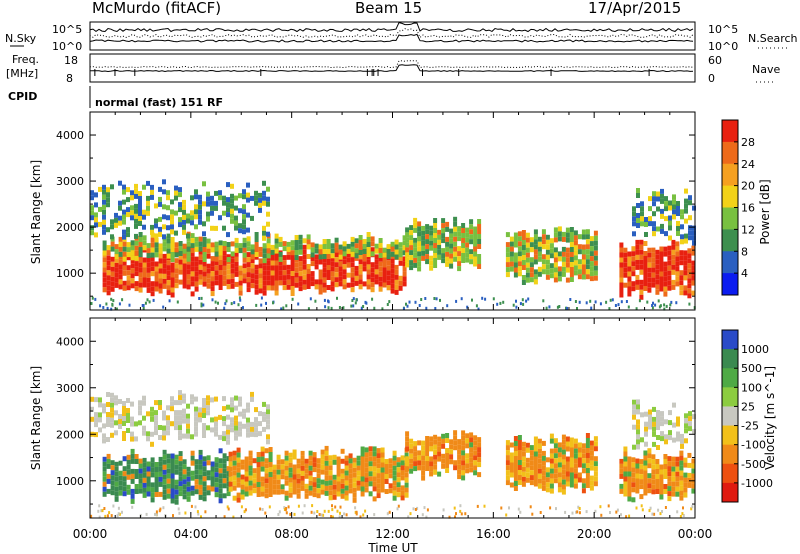 Image resolution: width=800 pixels, height=554 pixels. I want to click on trace-line, so click(391, 68).